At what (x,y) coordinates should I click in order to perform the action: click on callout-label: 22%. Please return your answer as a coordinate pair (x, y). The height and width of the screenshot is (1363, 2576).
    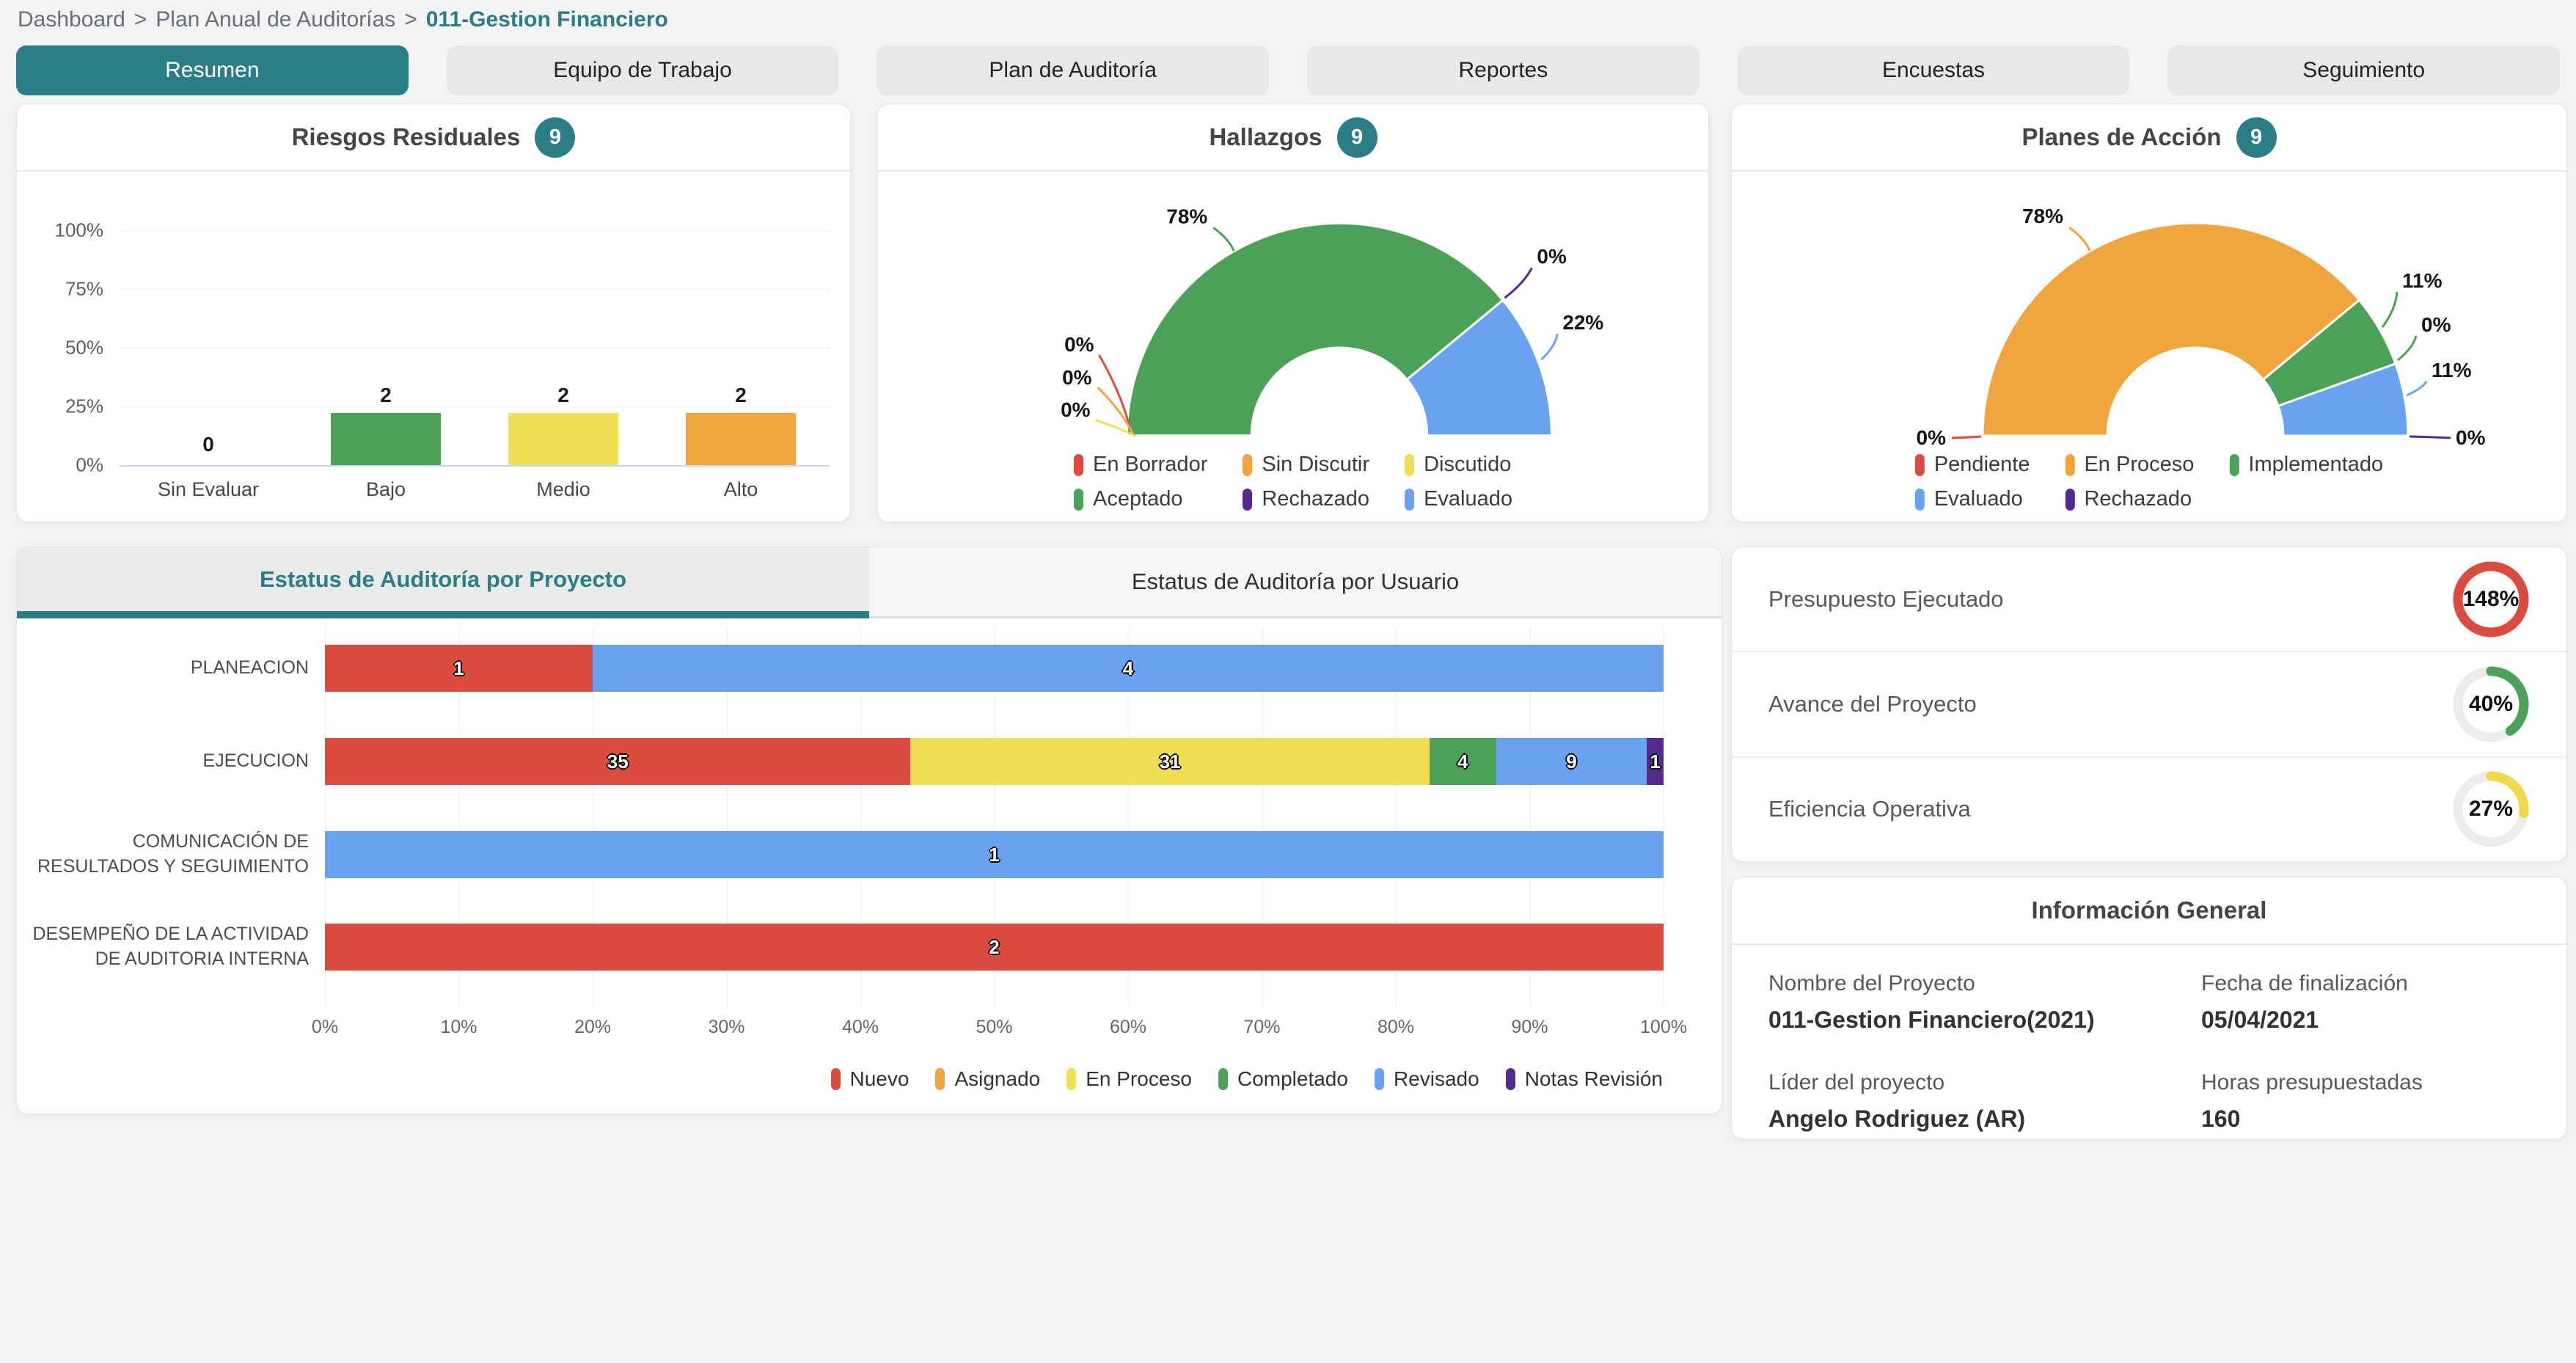
    Looking at the image, I should click on (1582, 322).